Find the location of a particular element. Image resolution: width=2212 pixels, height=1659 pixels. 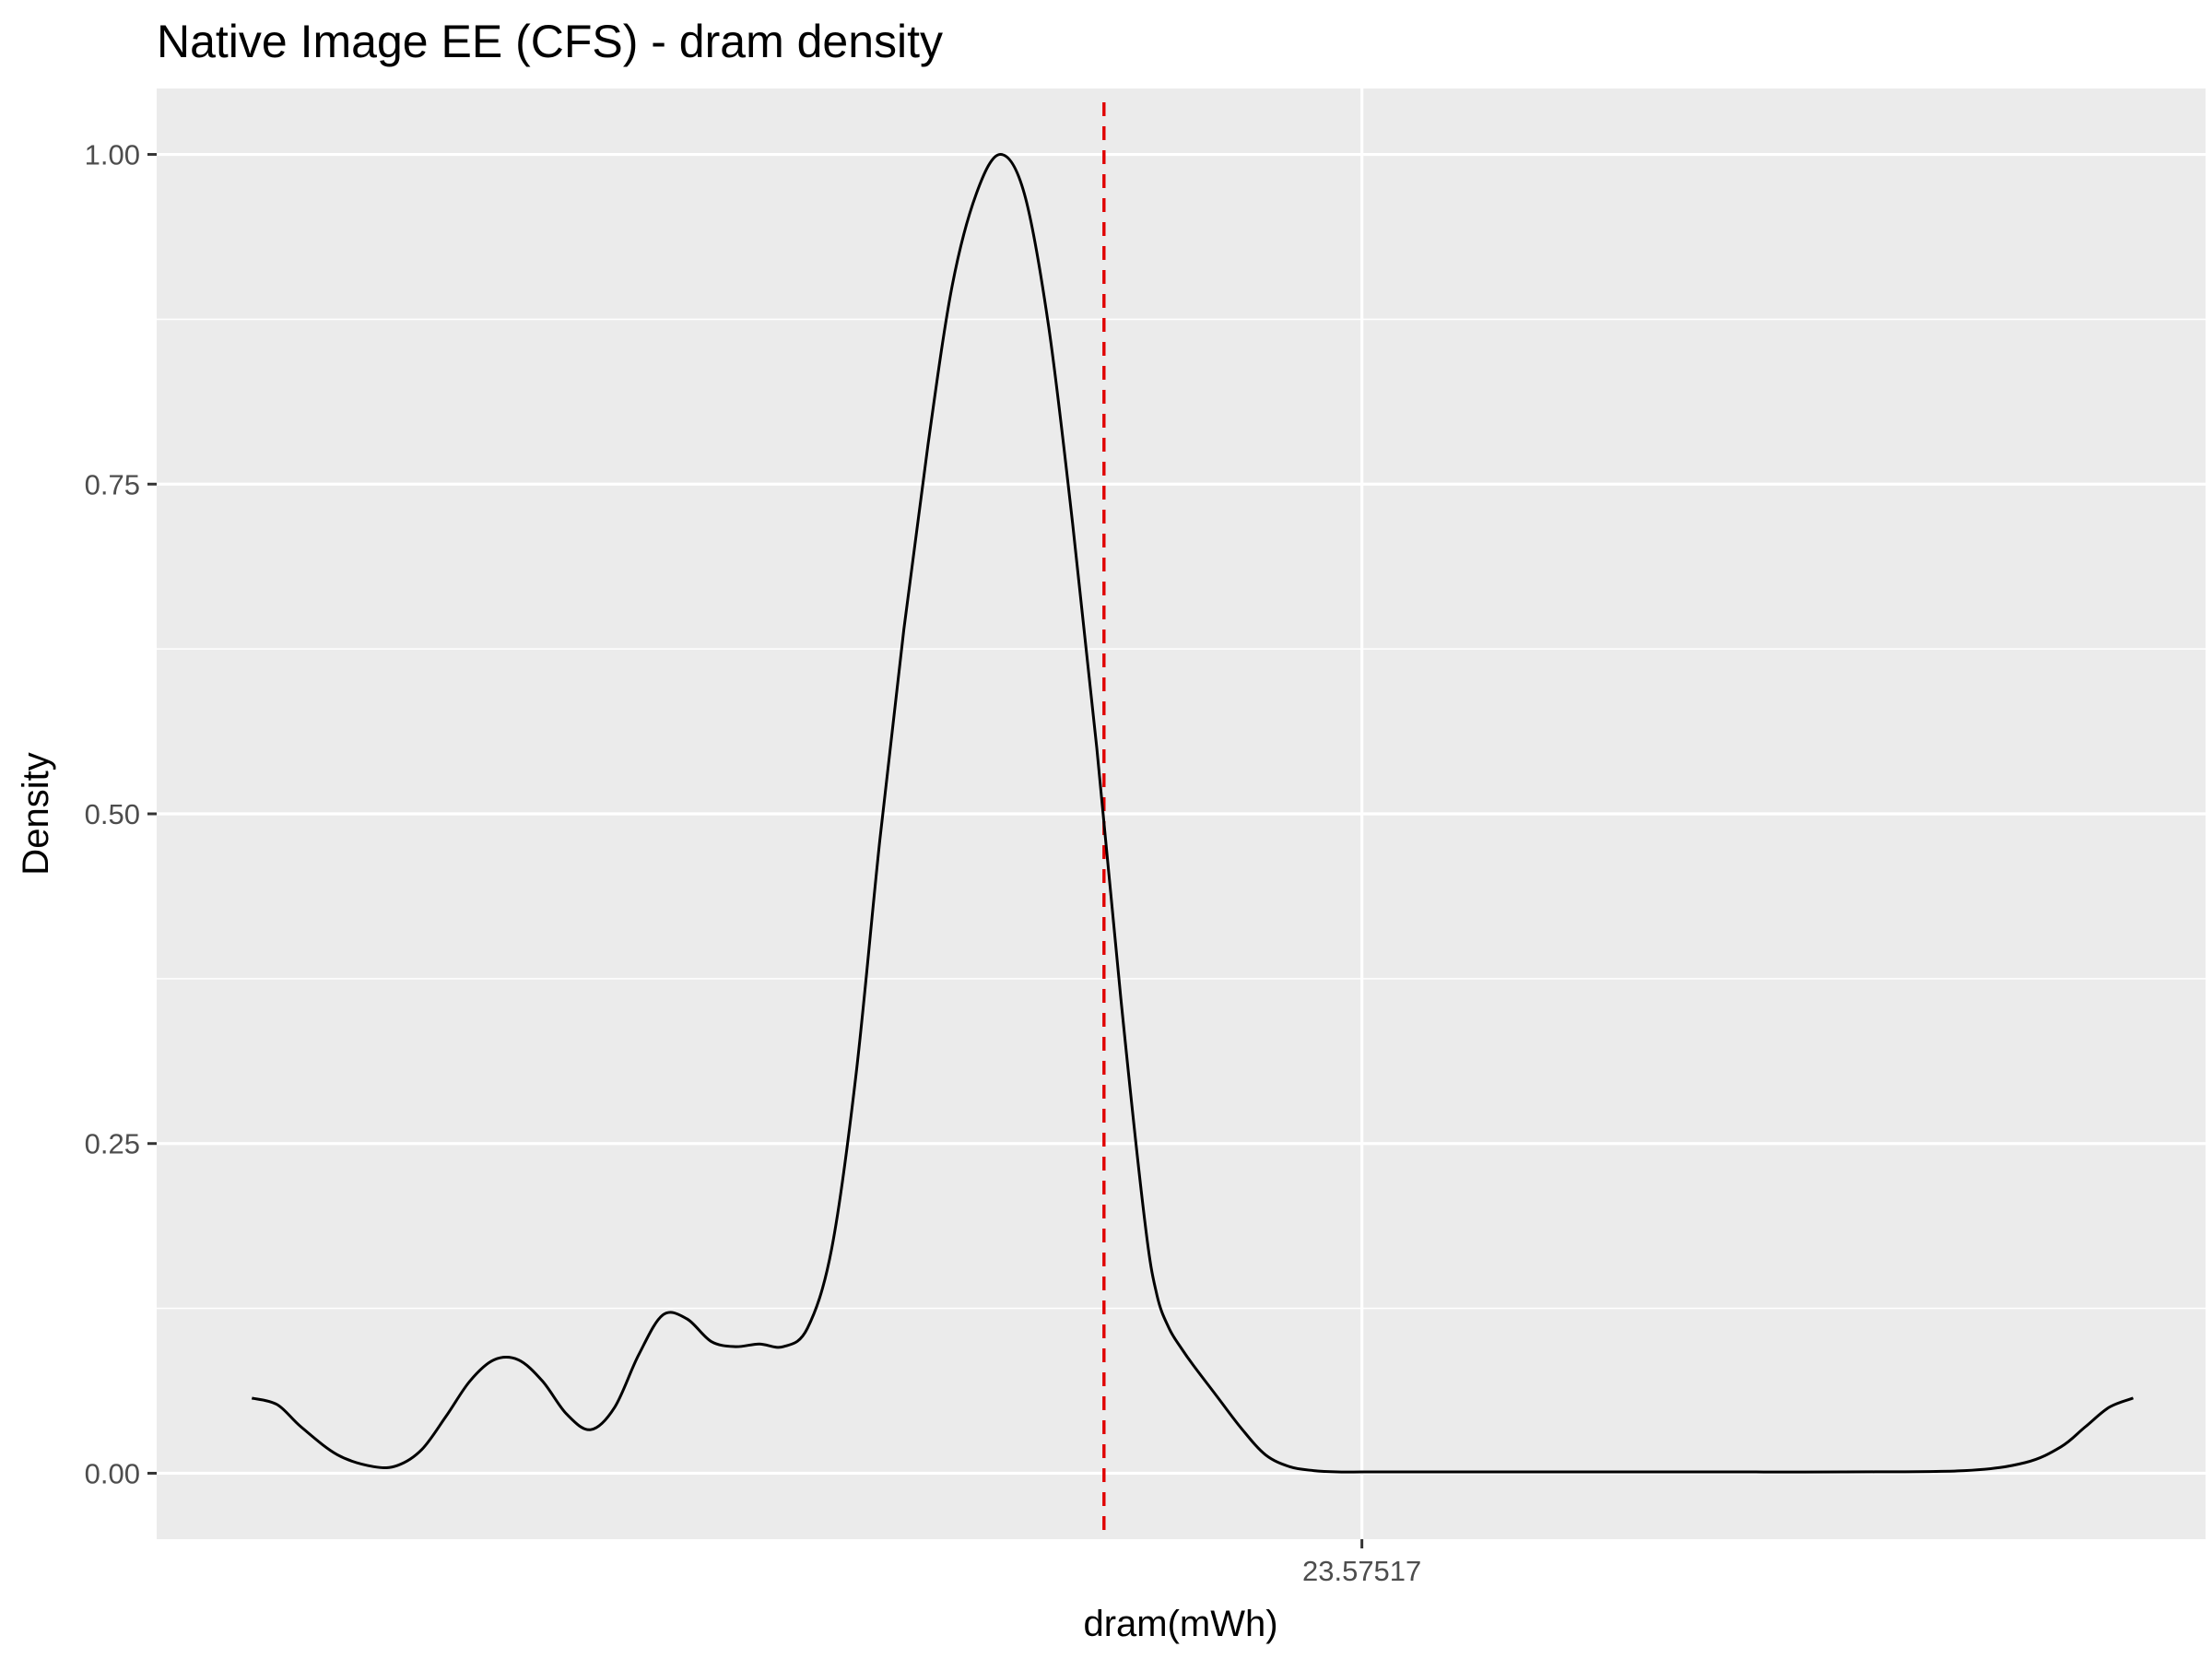

y-tick-label: 0.25 is located at coordinates (112, 1144).